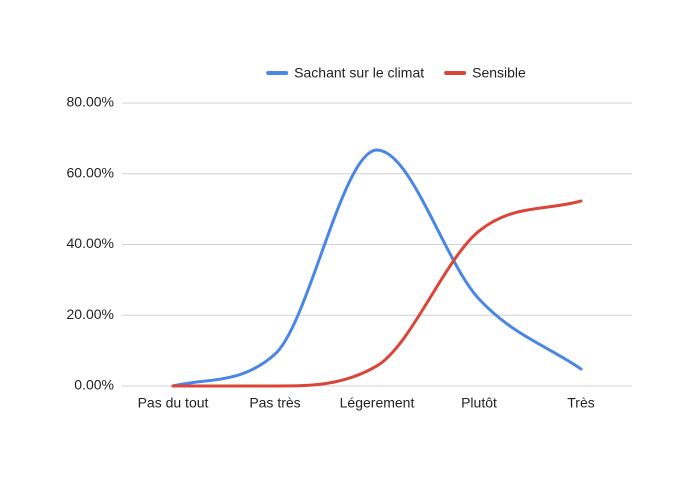 This screenshot has width=700, height=479. I want to click on x-tick-label: Plutôt, so click(479, 403).